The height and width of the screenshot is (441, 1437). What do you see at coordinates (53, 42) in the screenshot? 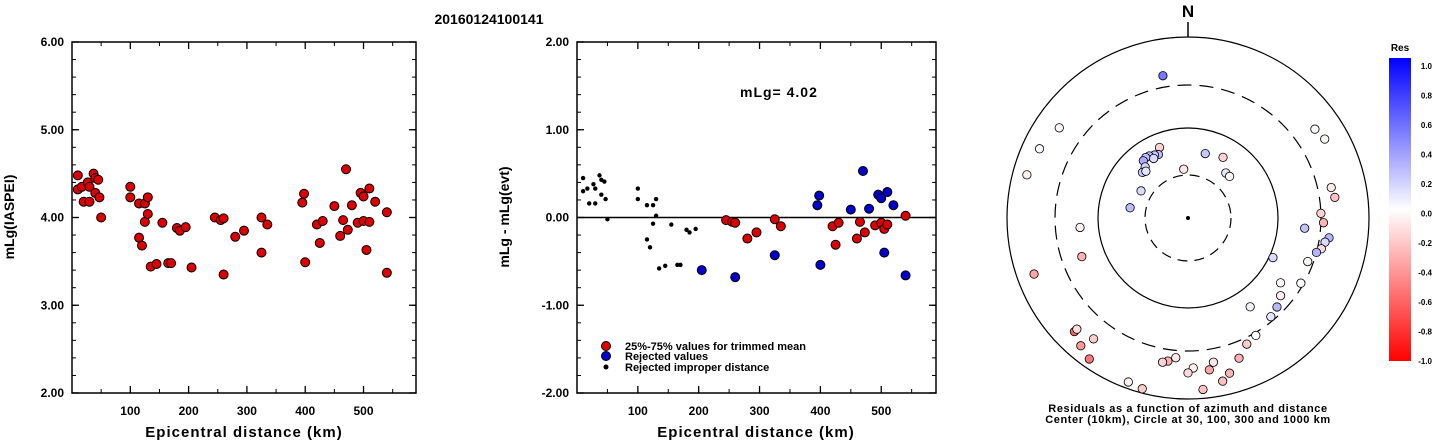
I see `magnitude-ytick-label: 6.00` at bounding box center [53, 42].